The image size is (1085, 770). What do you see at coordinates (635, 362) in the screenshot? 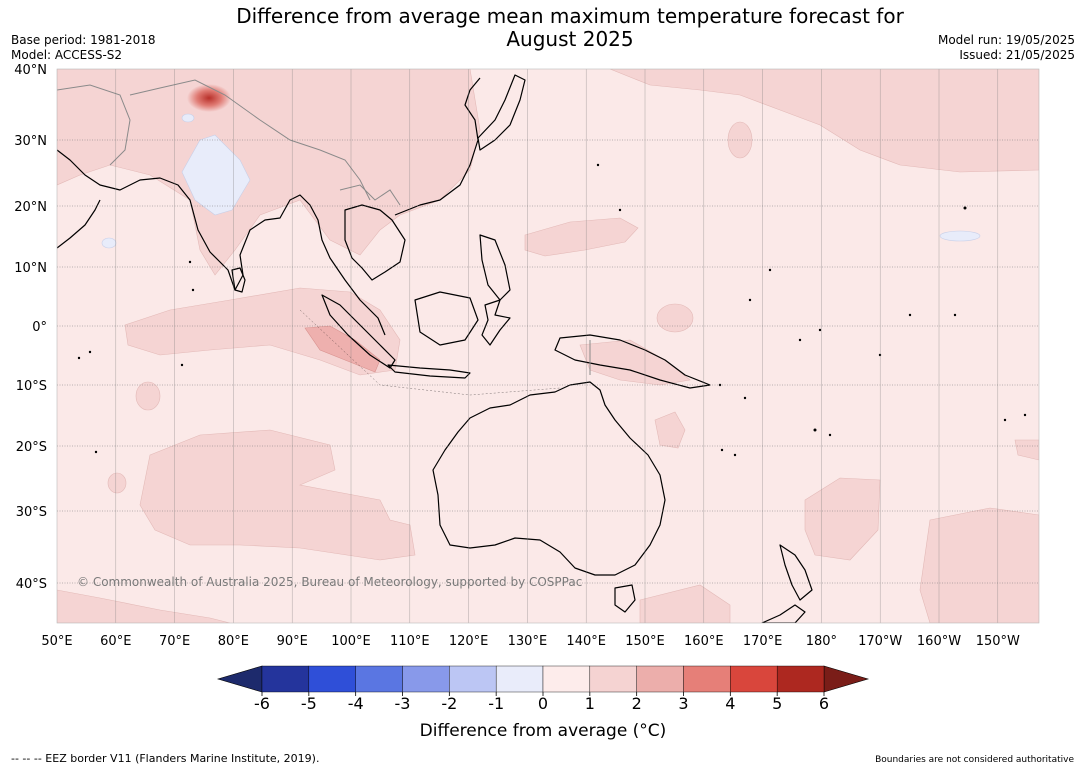
I see `anomaly-region-png` at bounding box center [635, 362].